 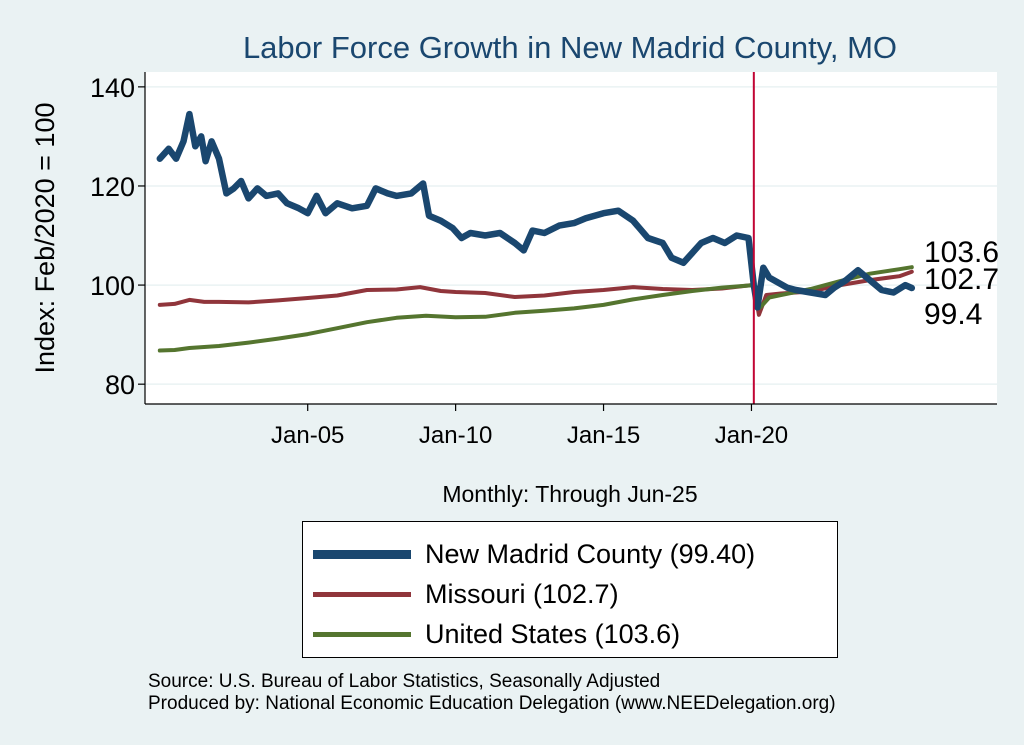 What do you see at coordinates (455, 435) in the screenshot?
I see `x-tick-label-Jan-10: Jan-10` at bounding box center [455, 435].